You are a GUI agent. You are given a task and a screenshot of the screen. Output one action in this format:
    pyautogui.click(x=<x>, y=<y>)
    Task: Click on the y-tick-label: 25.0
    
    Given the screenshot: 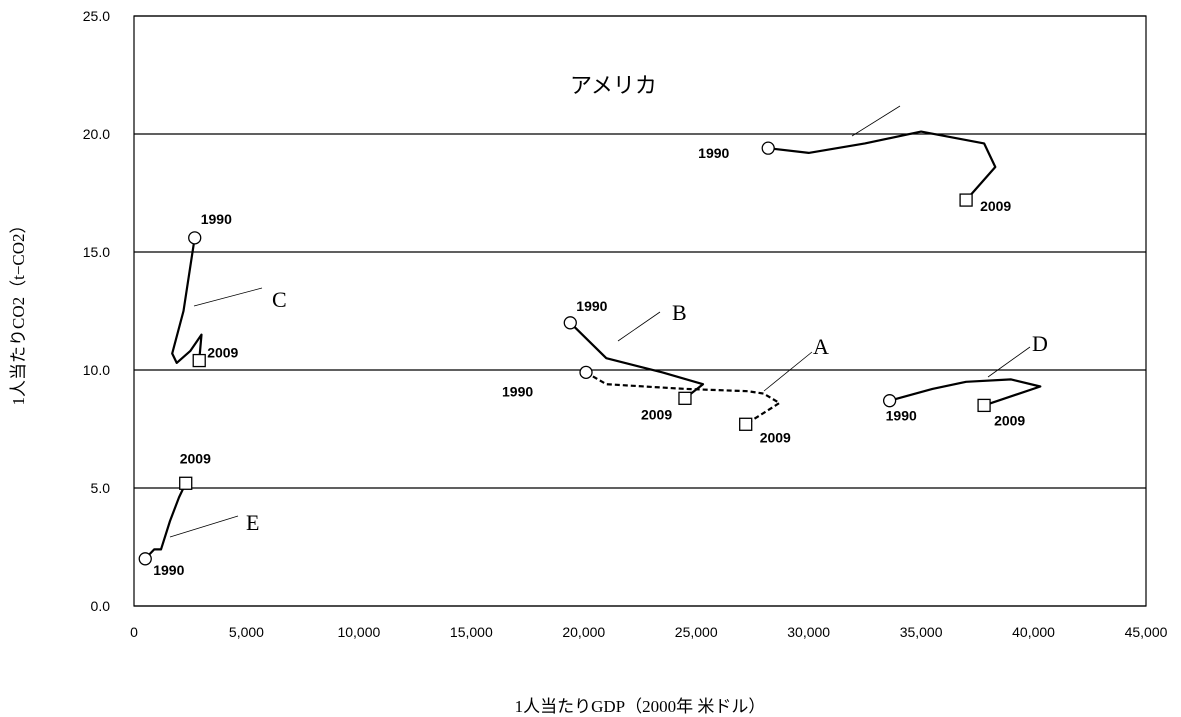 What is the action you would take?
    pyautogui.click(x=96, y=16)
    